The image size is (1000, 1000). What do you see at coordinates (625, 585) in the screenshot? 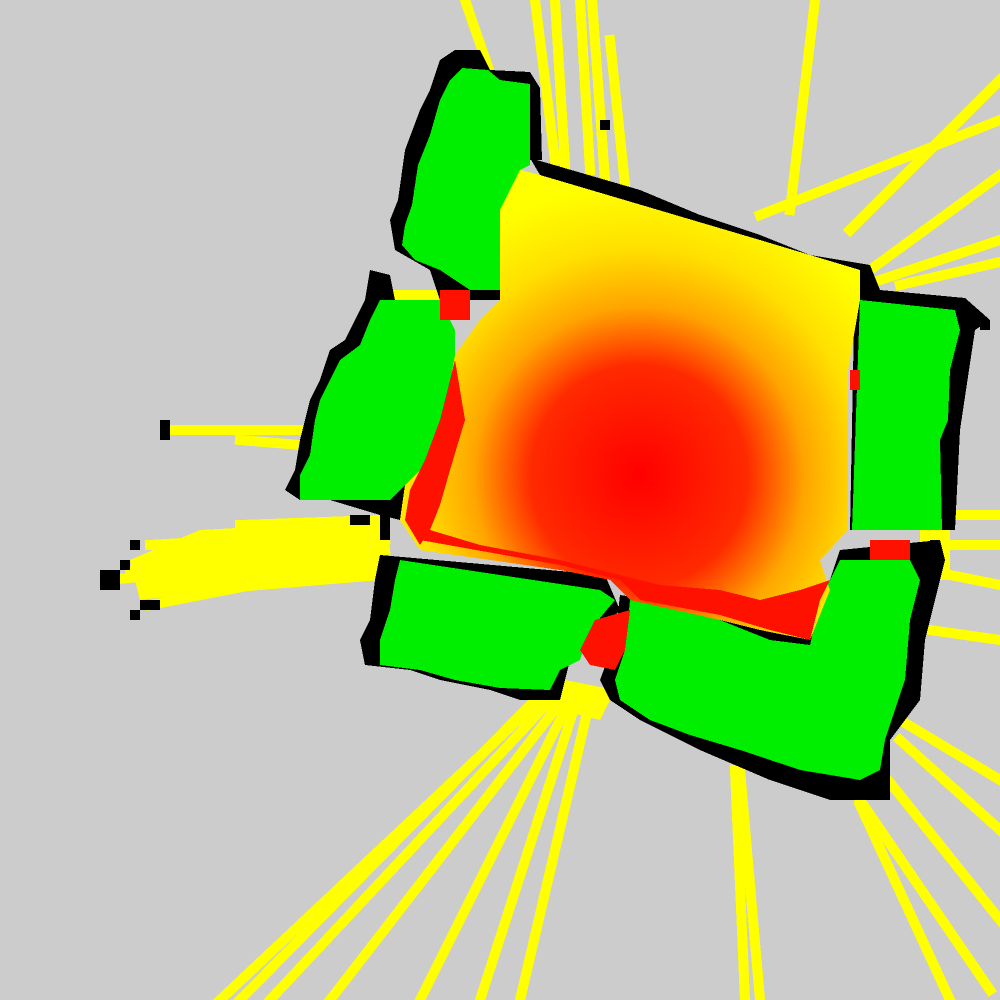
I see `high-cost-band-bottom` at bounding box center [625, 585].